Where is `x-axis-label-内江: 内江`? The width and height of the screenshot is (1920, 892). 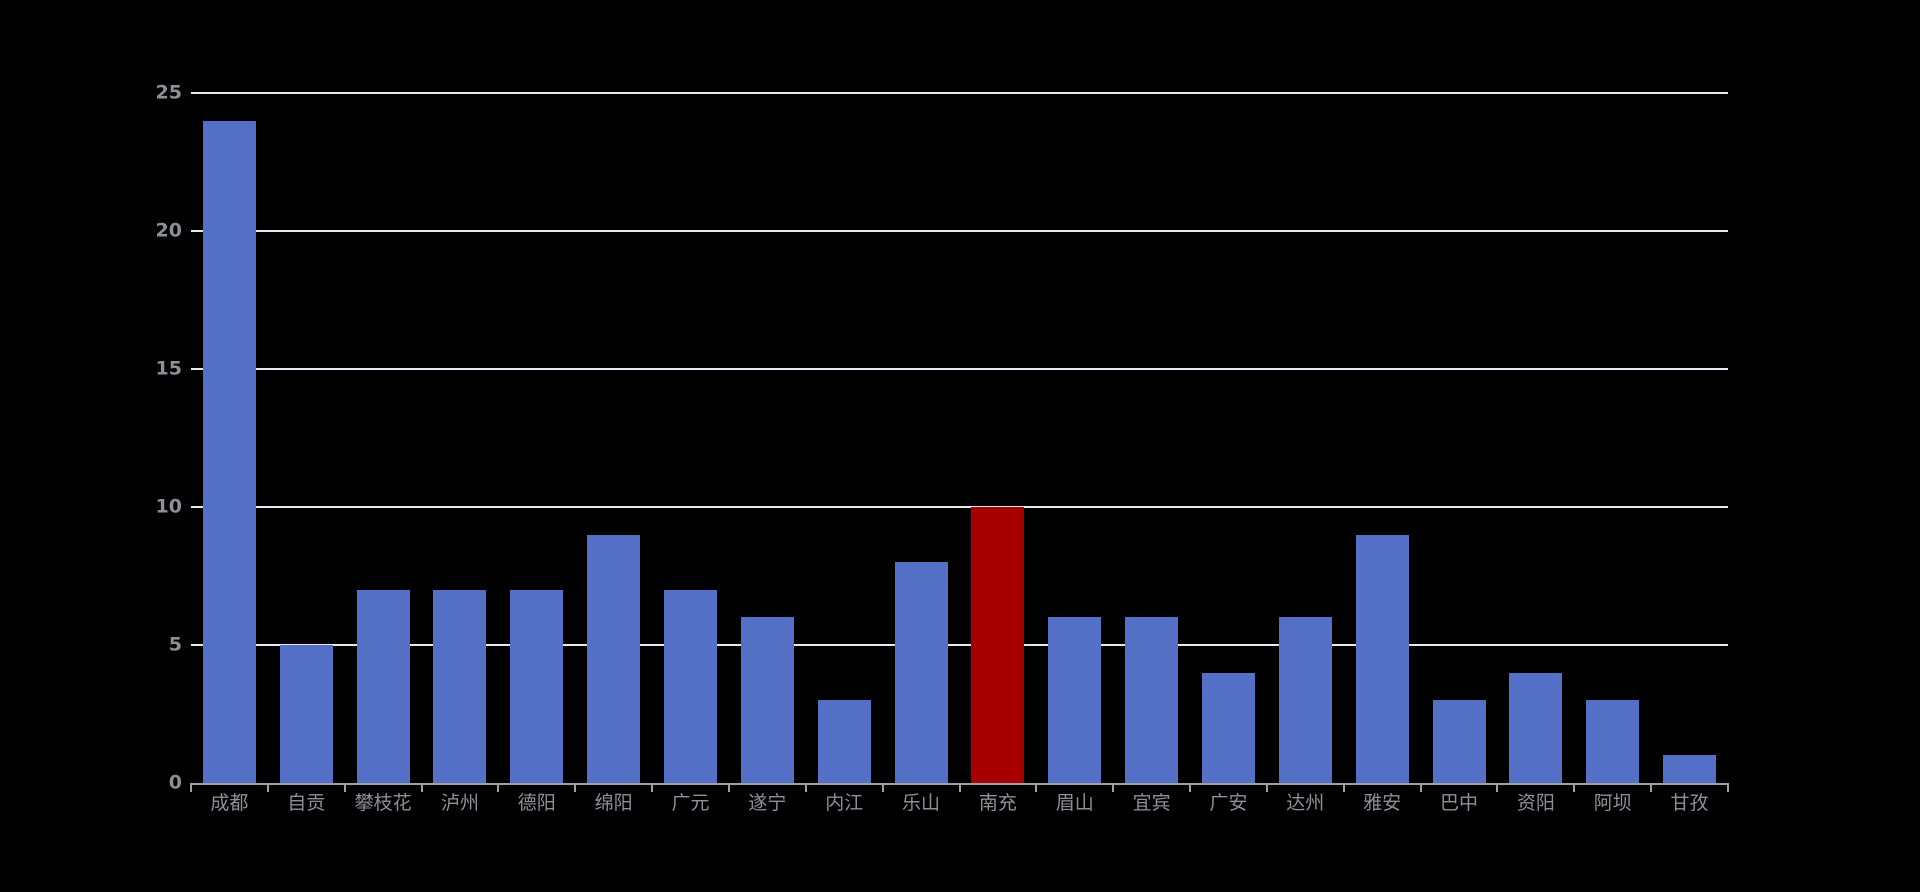
x-axis-label-内江: 内江 is located at coordinates (844, 803).